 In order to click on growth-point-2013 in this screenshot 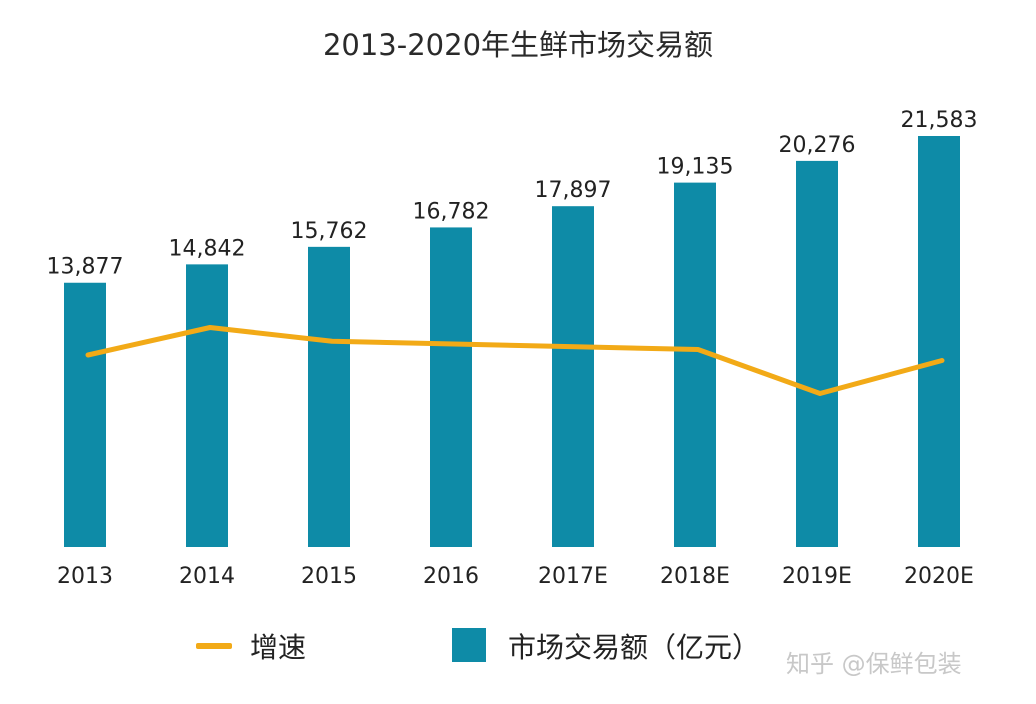, I will do `click(88, 355)`.